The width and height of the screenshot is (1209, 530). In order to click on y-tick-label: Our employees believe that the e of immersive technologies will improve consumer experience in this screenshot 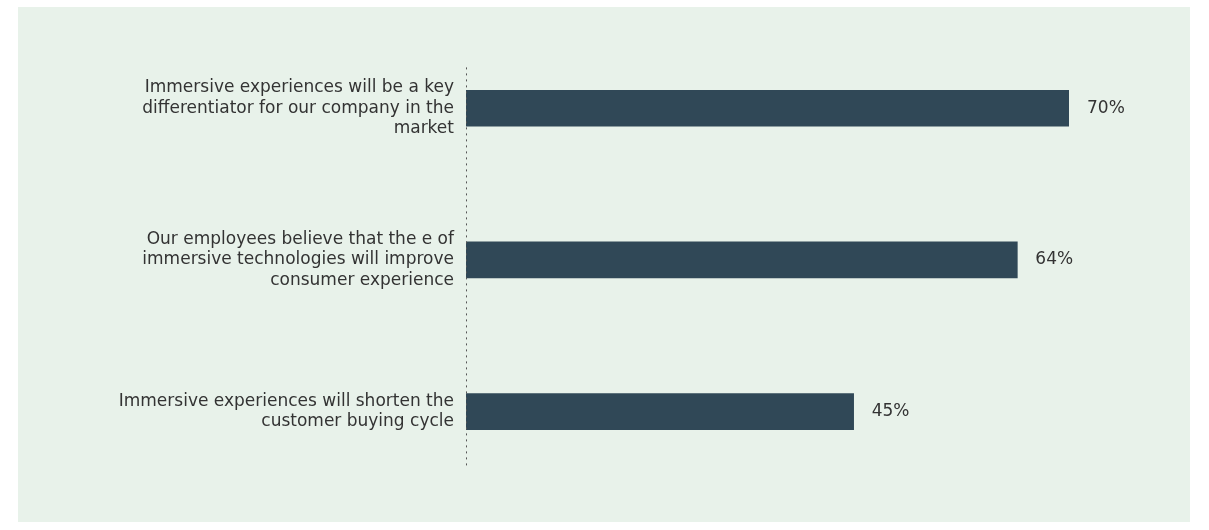, I will do `click(299, 258)`.